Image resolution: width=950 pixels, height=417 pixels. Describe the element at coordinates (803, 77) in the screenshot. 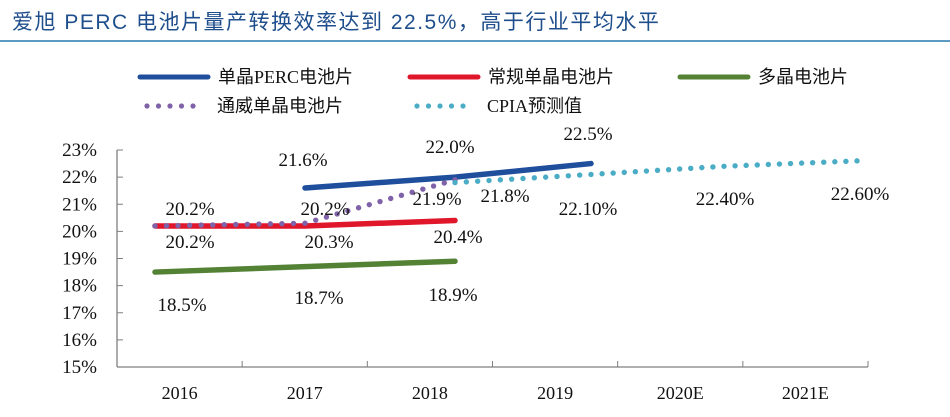

I see `legend-label: 多晶电池片` at that location.